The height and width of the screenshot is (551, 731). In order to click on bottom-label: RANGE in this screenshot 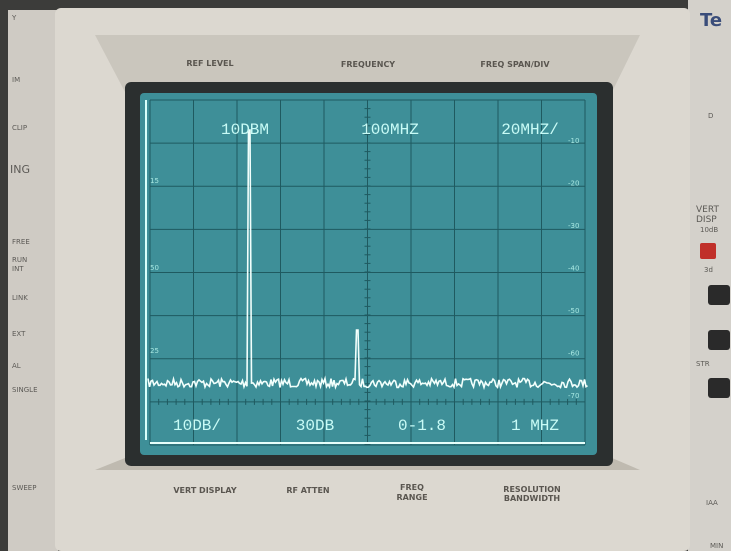, I will do `click(411, 497)`.